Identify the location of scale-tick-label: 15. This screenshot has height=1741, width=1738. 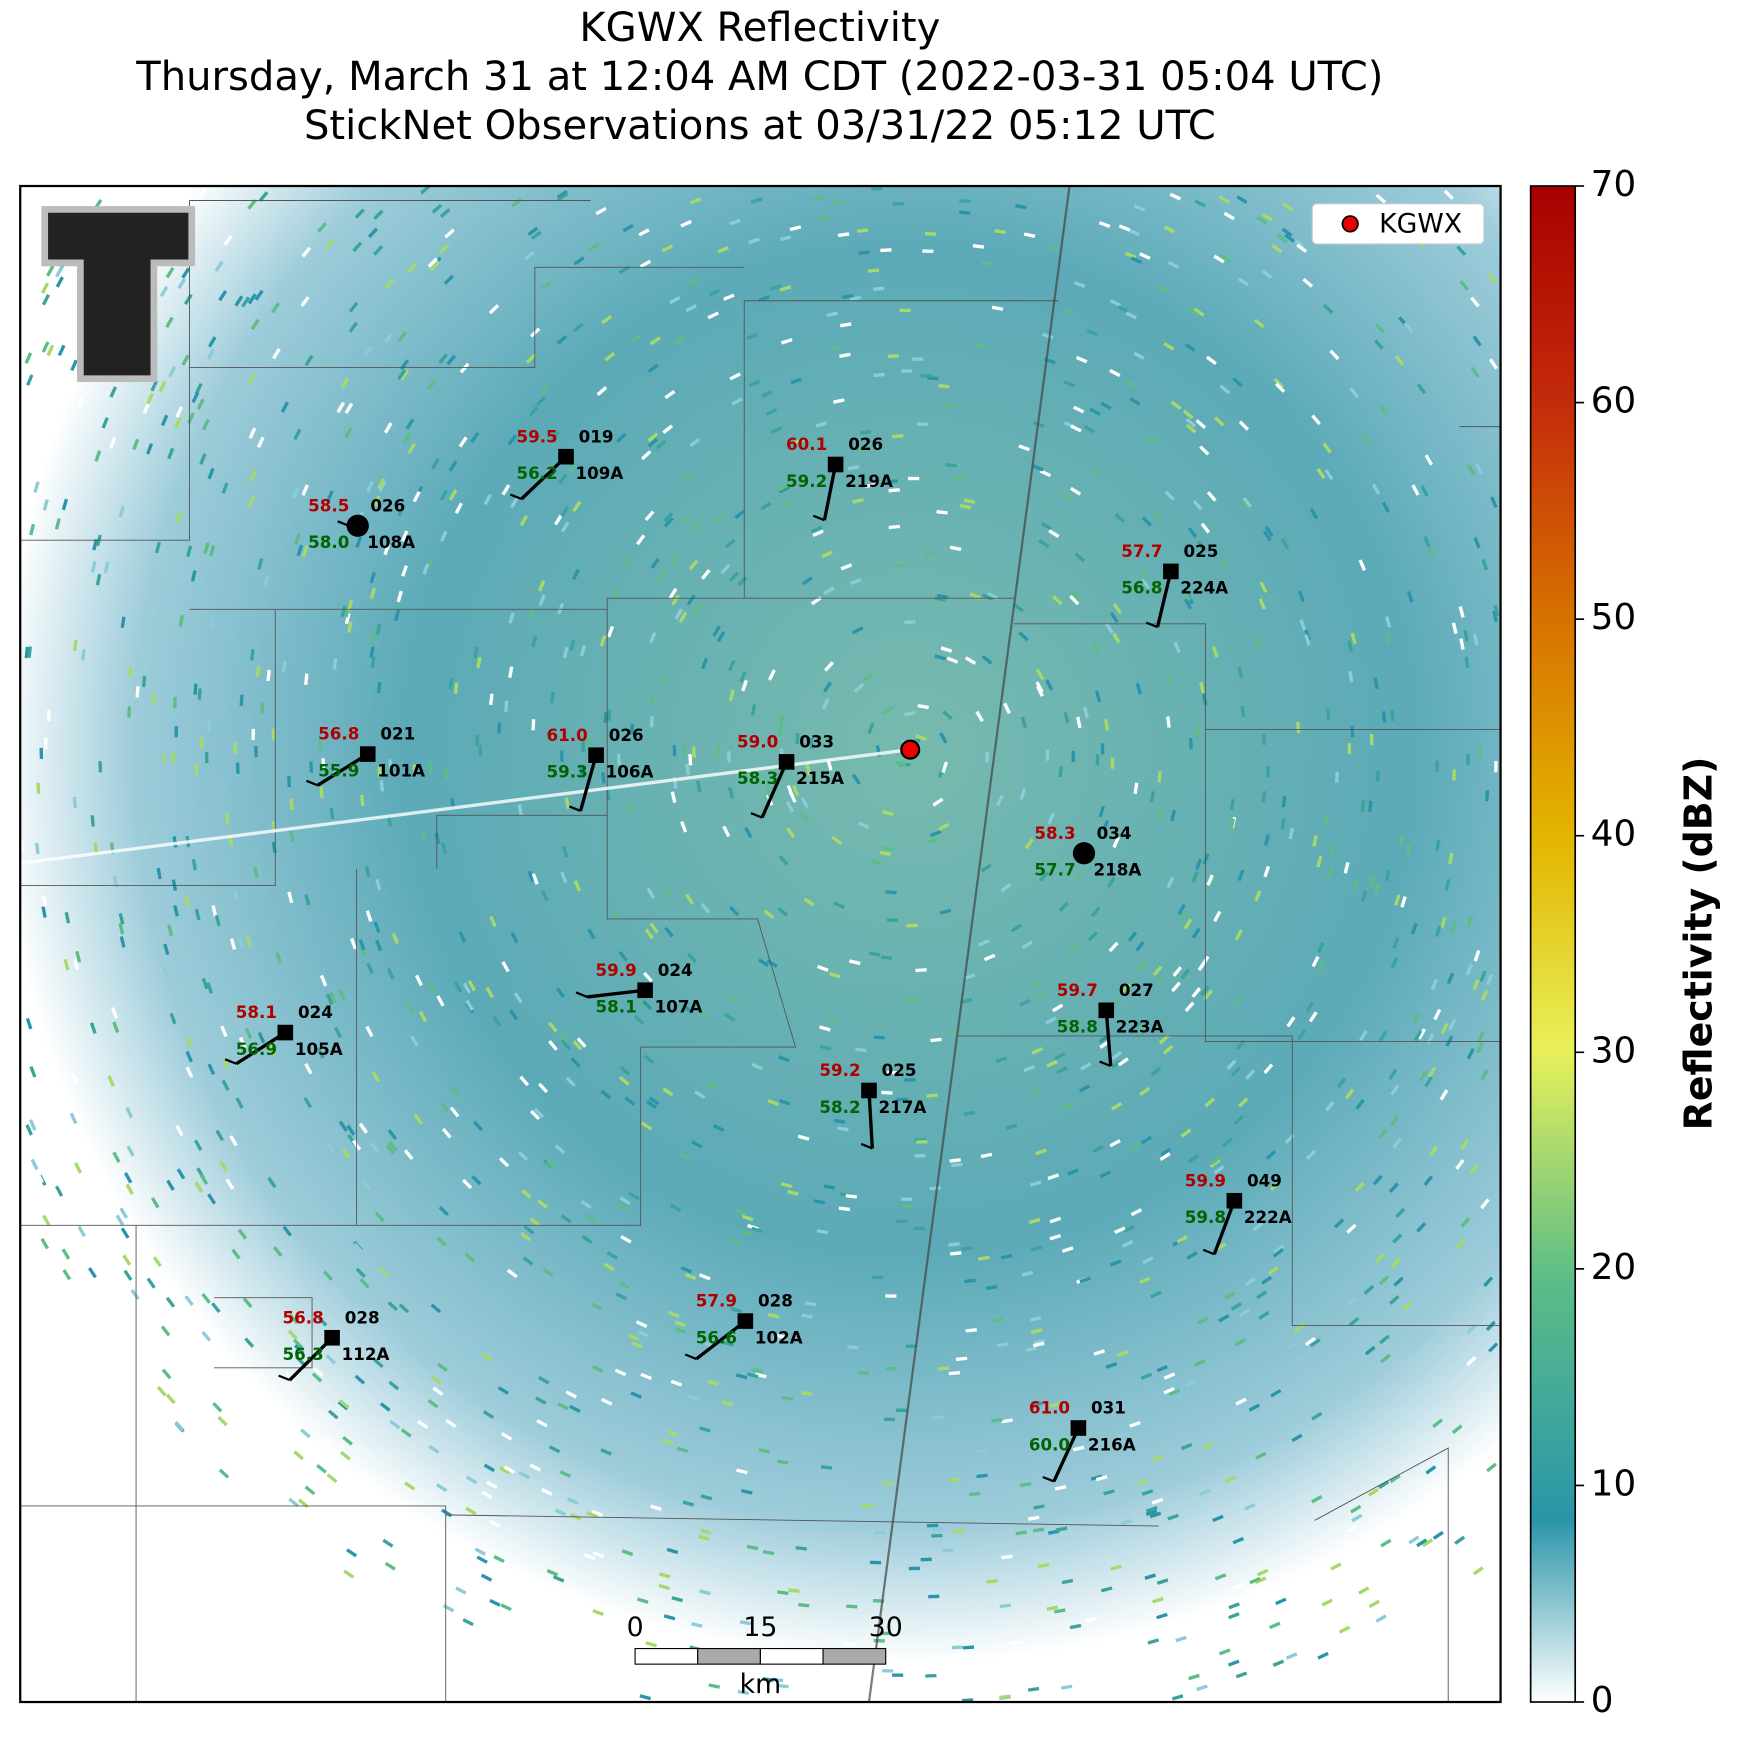
(760, 1627).